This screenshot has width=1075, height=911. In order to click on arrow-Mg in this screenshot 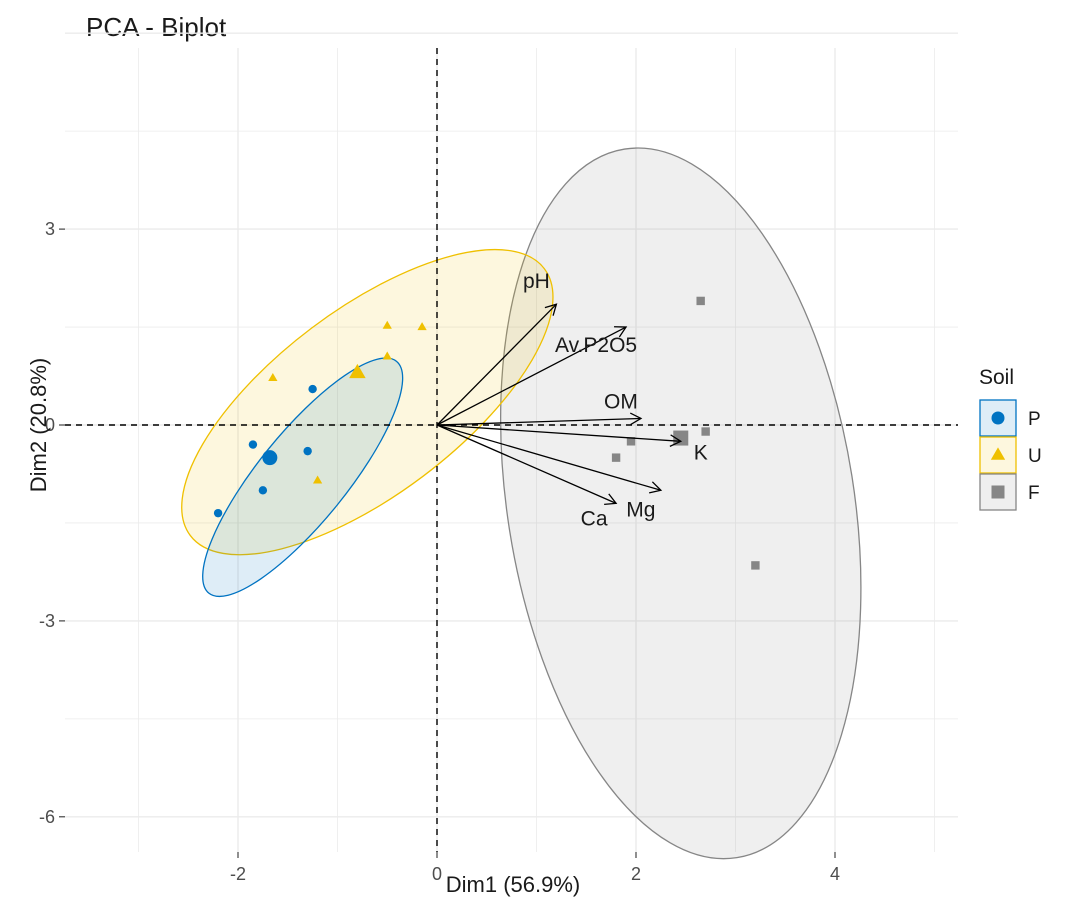, I will do `click(549, 457)`.